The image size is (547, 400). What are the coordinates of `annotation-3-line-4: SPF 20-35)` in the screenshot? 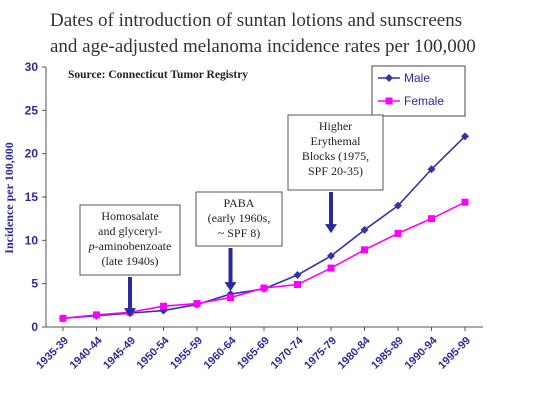 It's located at (335, 171).